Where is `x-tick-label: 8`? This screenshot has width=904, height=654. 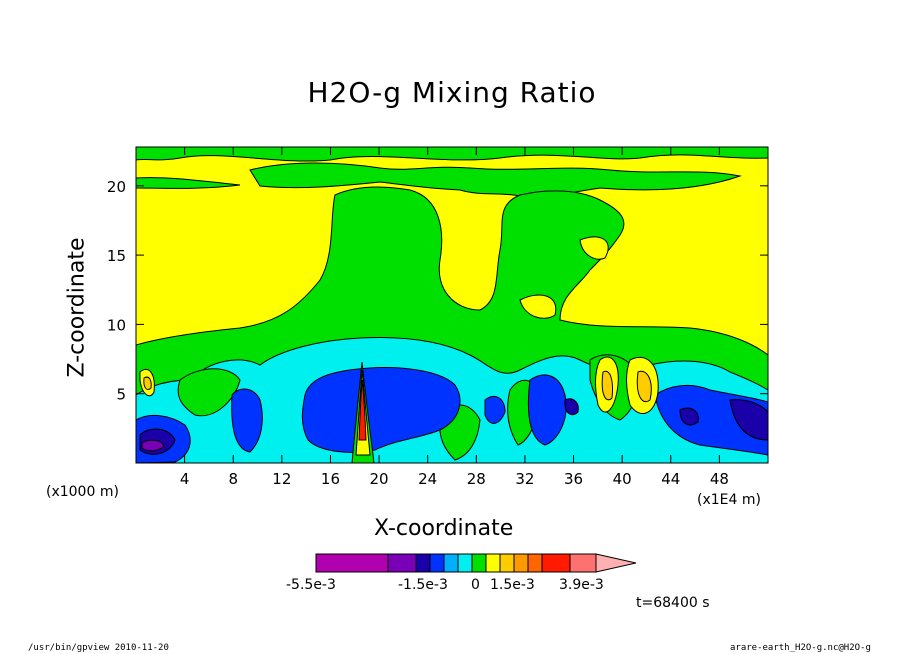 x-tick-label: 8 is located at coordinates (233, 479).